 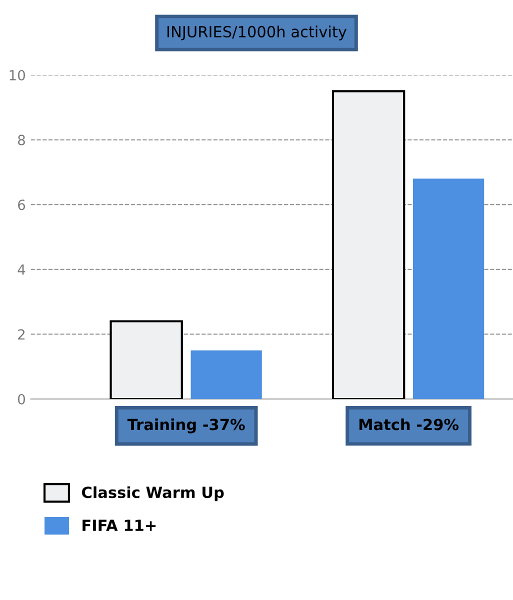 I want to click on y-tick-label: 10, so click(x=17, y=75).